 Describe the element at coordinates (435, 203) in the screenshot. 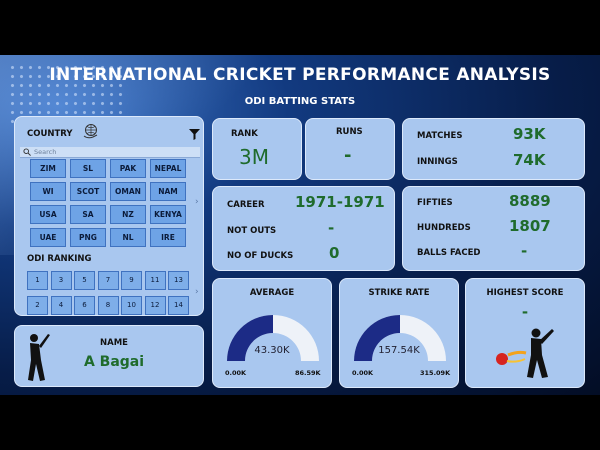

I see `fifties-label: FIFTIES` at that location.